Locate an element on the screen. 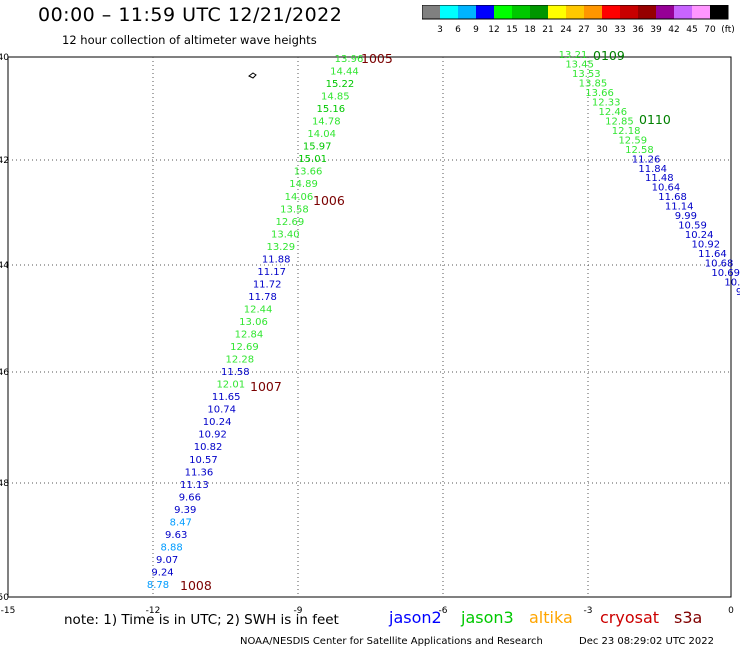 Image resolution: width=740 pixels, height=650 pixels. longitude-tick-label: -6 is located at coordinates (443, 611).